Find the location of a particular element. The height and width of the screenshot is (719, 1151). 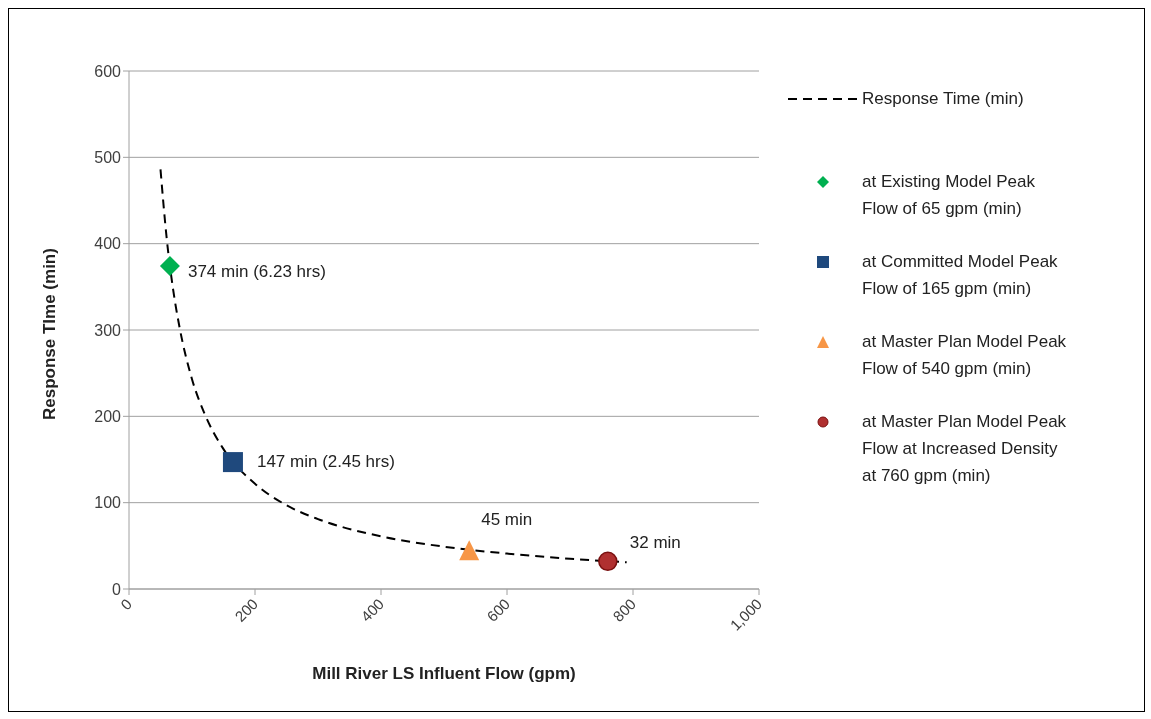

x-tick-label: 0 is located at coordinates (126, 604).